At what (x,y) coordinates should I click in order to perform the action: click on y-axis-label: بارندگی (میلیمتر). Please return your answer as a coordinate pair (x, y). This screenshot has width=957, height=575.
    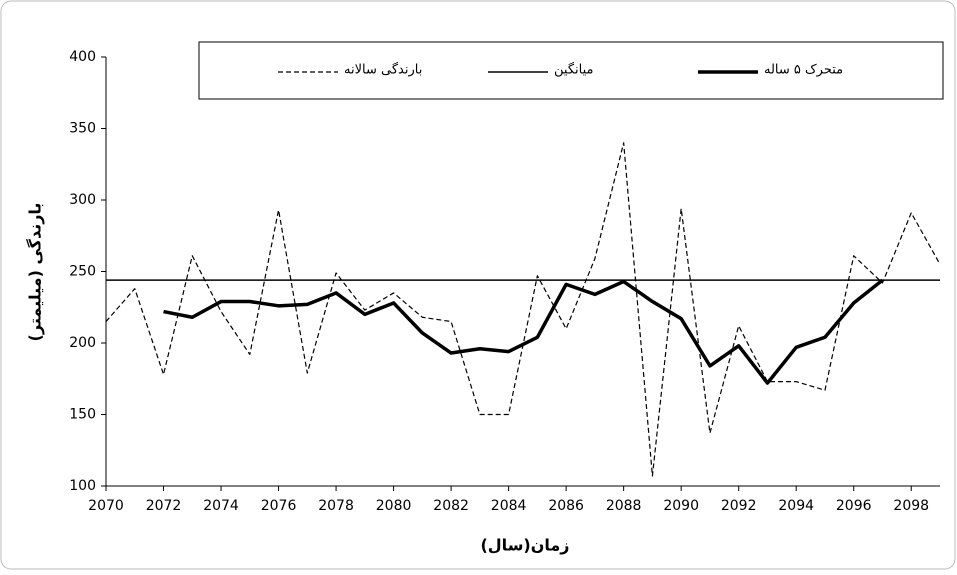
    Looking at the image, I should click on (35, 272).